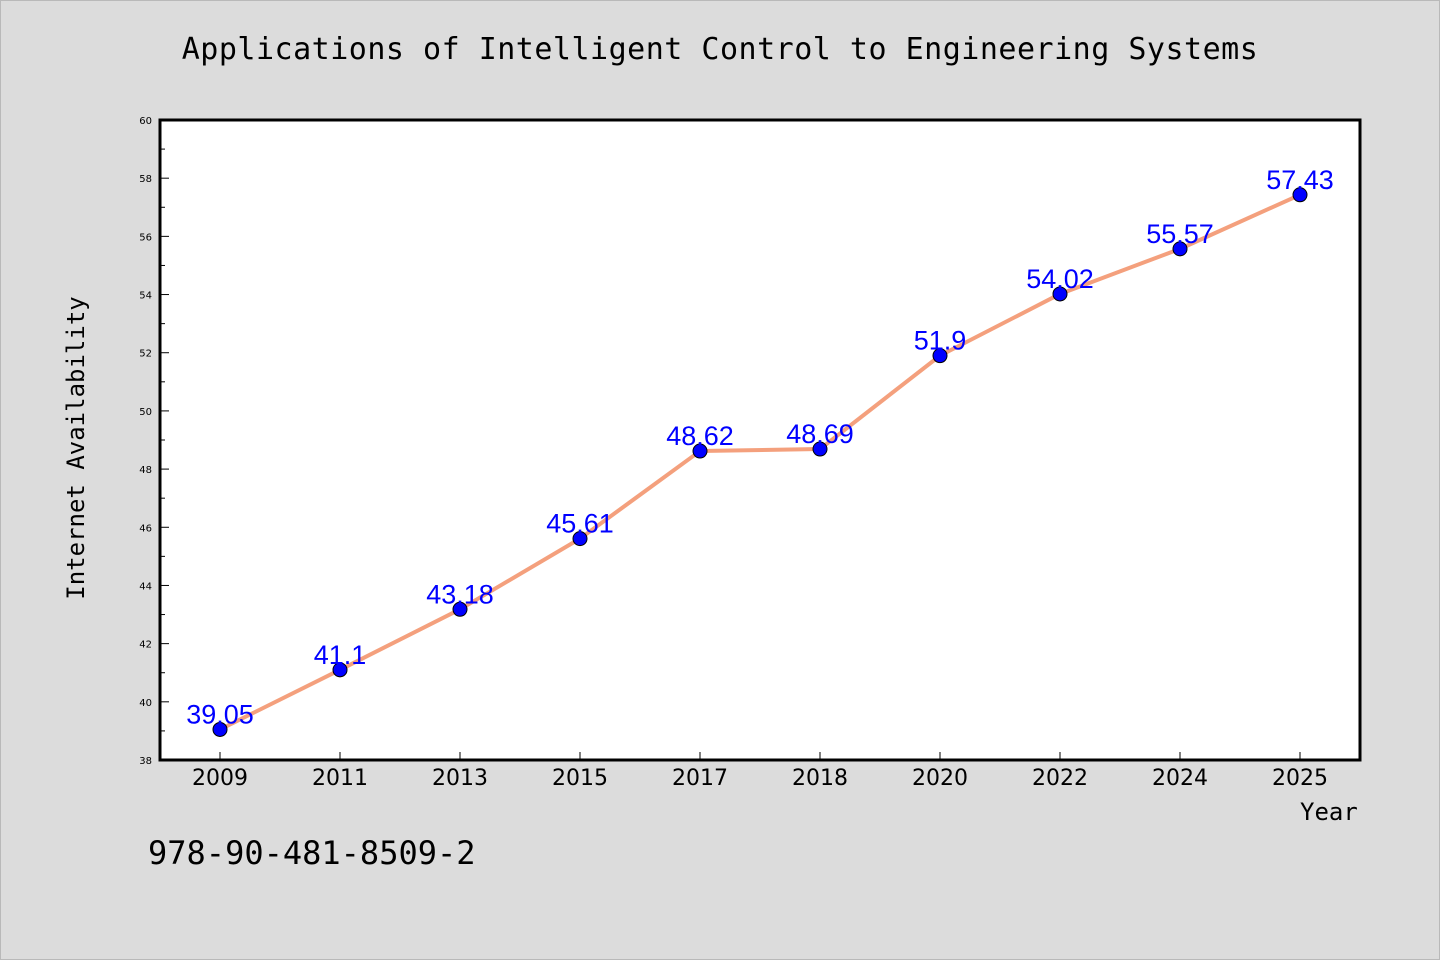 Image resolution: width=1440 pixels, height=960 pixels. Describe the element at coordinates (220, 778) in the screenshot. I see `x-tick-label: 2009` at that location.